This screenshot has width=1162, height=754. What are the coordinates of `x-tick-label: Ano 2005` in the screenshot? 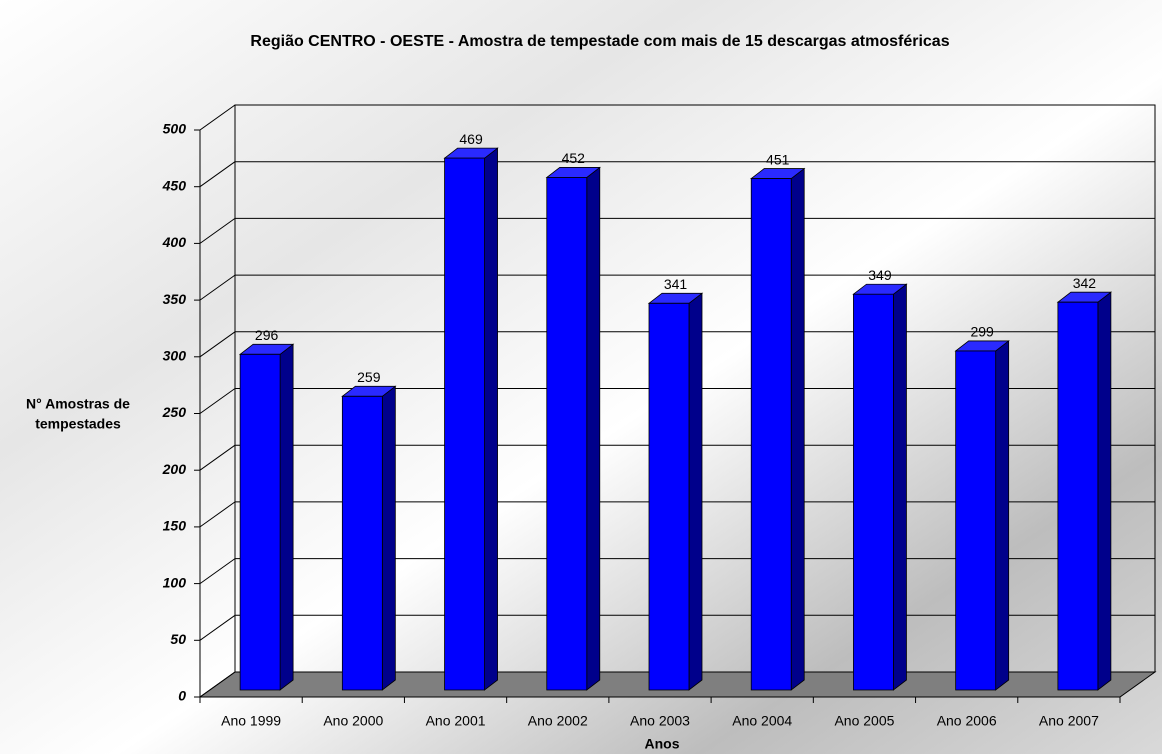 It's located at (864, 721).